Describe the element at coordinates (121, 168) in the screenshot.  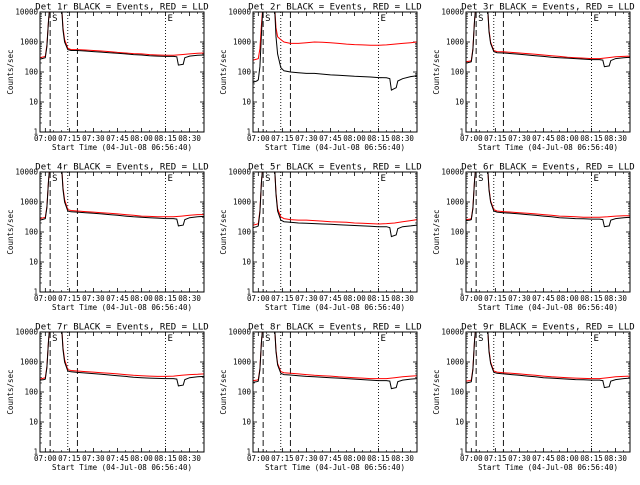
I see `panel-title: Det 4r BLACK = Events, RED = LLD` at that location.